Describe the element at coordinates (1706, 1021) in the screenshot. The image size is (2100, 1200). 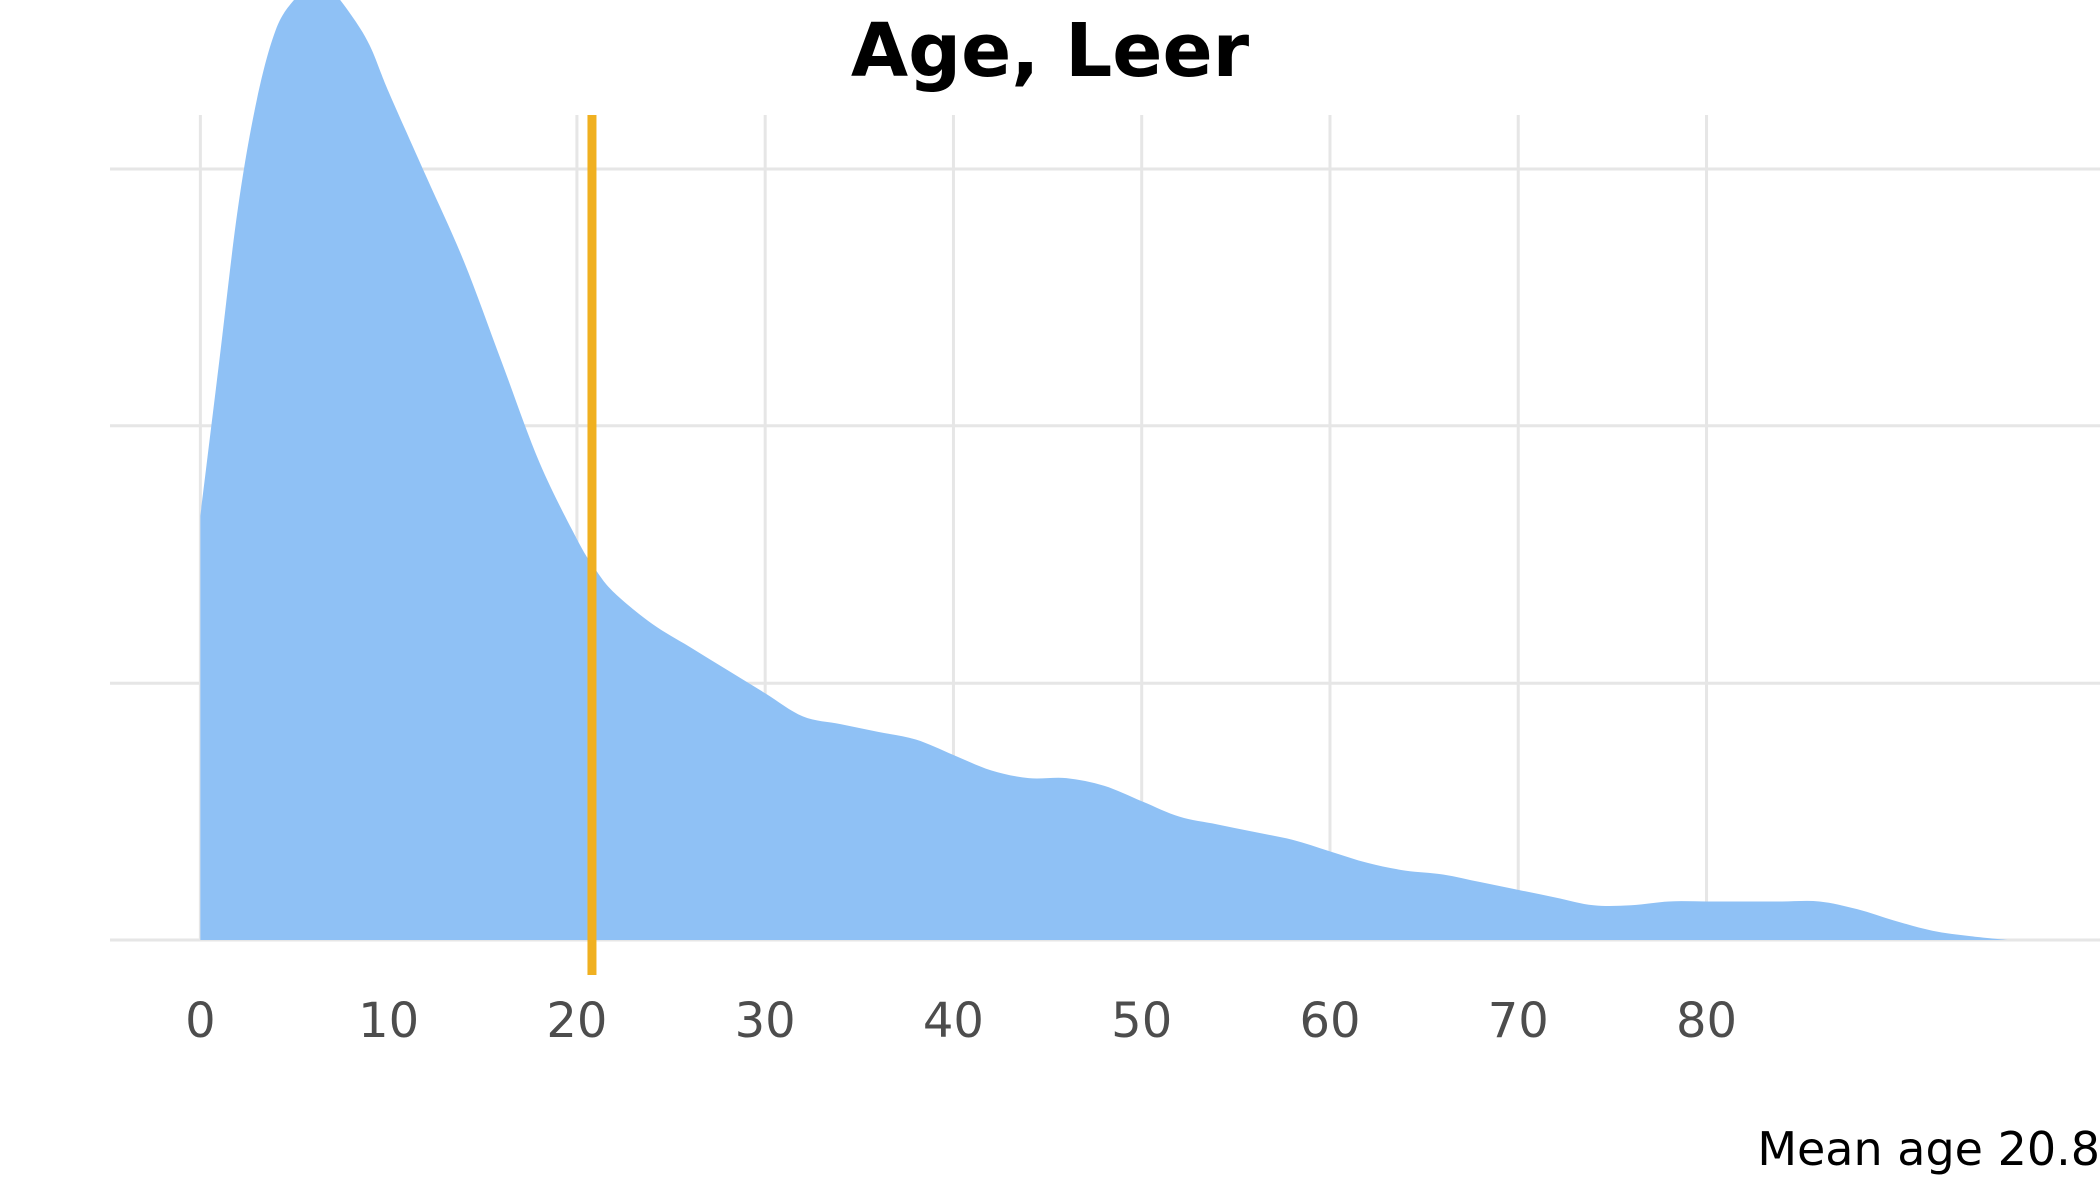
I see `x-tick-label-8: 80` at that location.